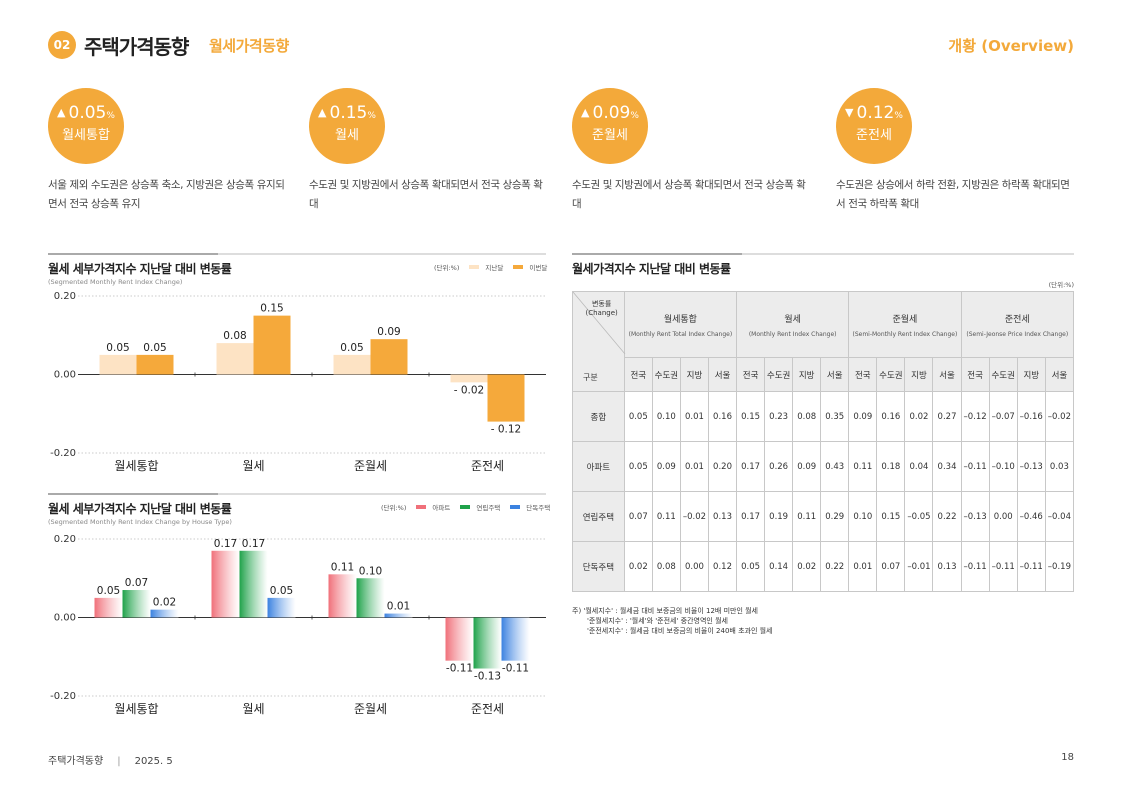 The width and height of the screenshot is (1122, 793). I want to click on note-line: '준전세지수' : 월세금 대비 보증금의 비율이 240배 초과인 월세, so click(680, 631).